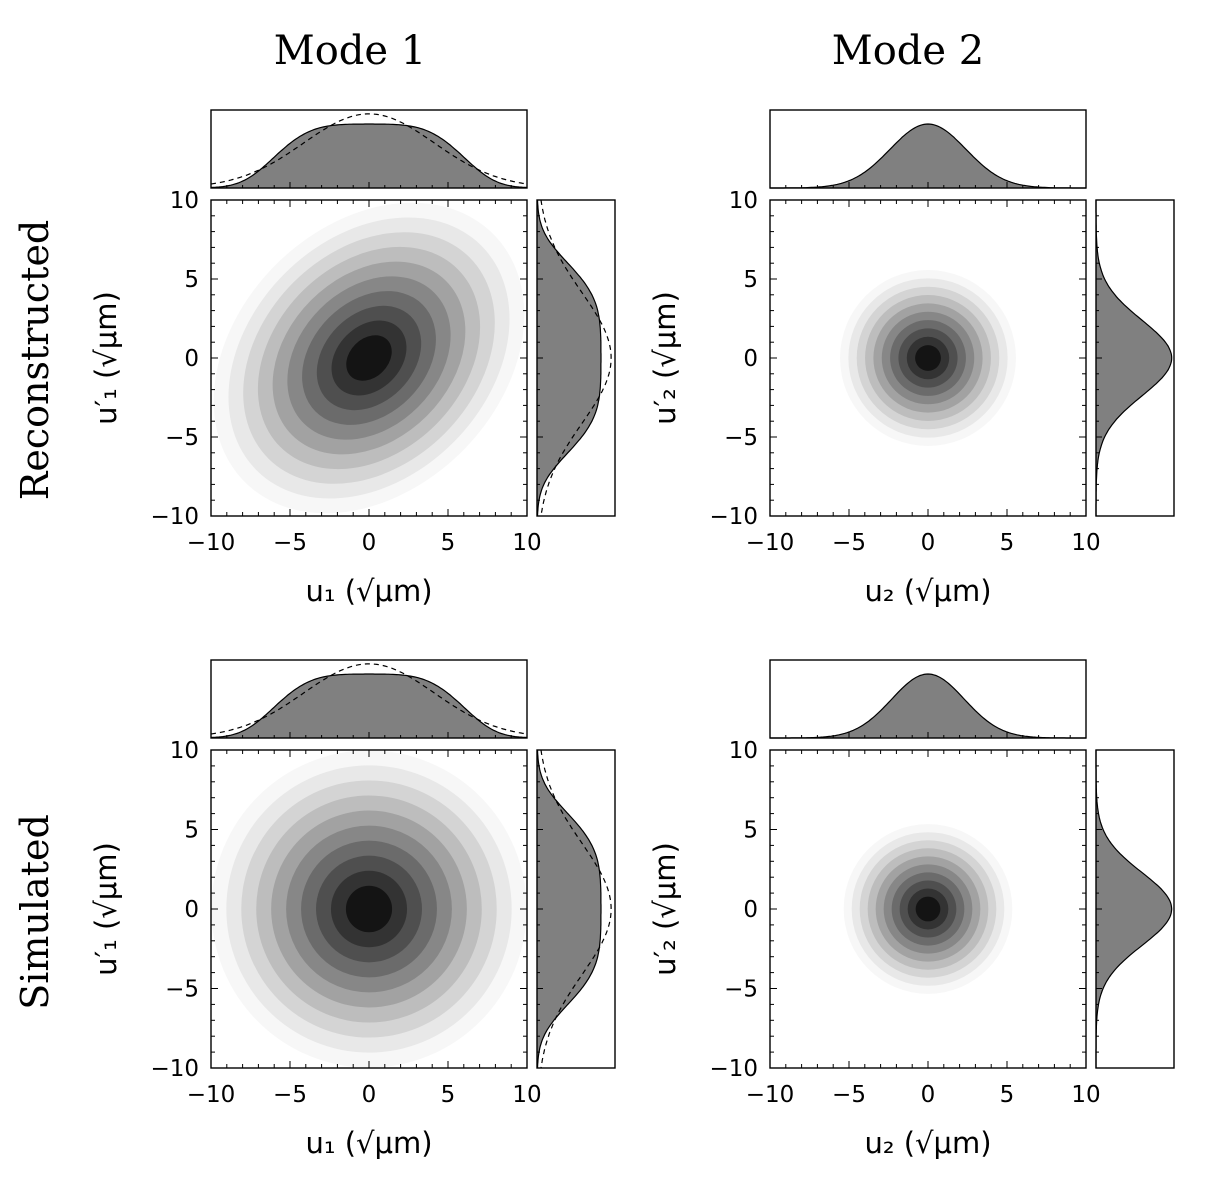 Image resolution: width=1228 pixels, height=1192 pixels. I want to click on column-title-mode-1: Mode 1, so click(350, 51).